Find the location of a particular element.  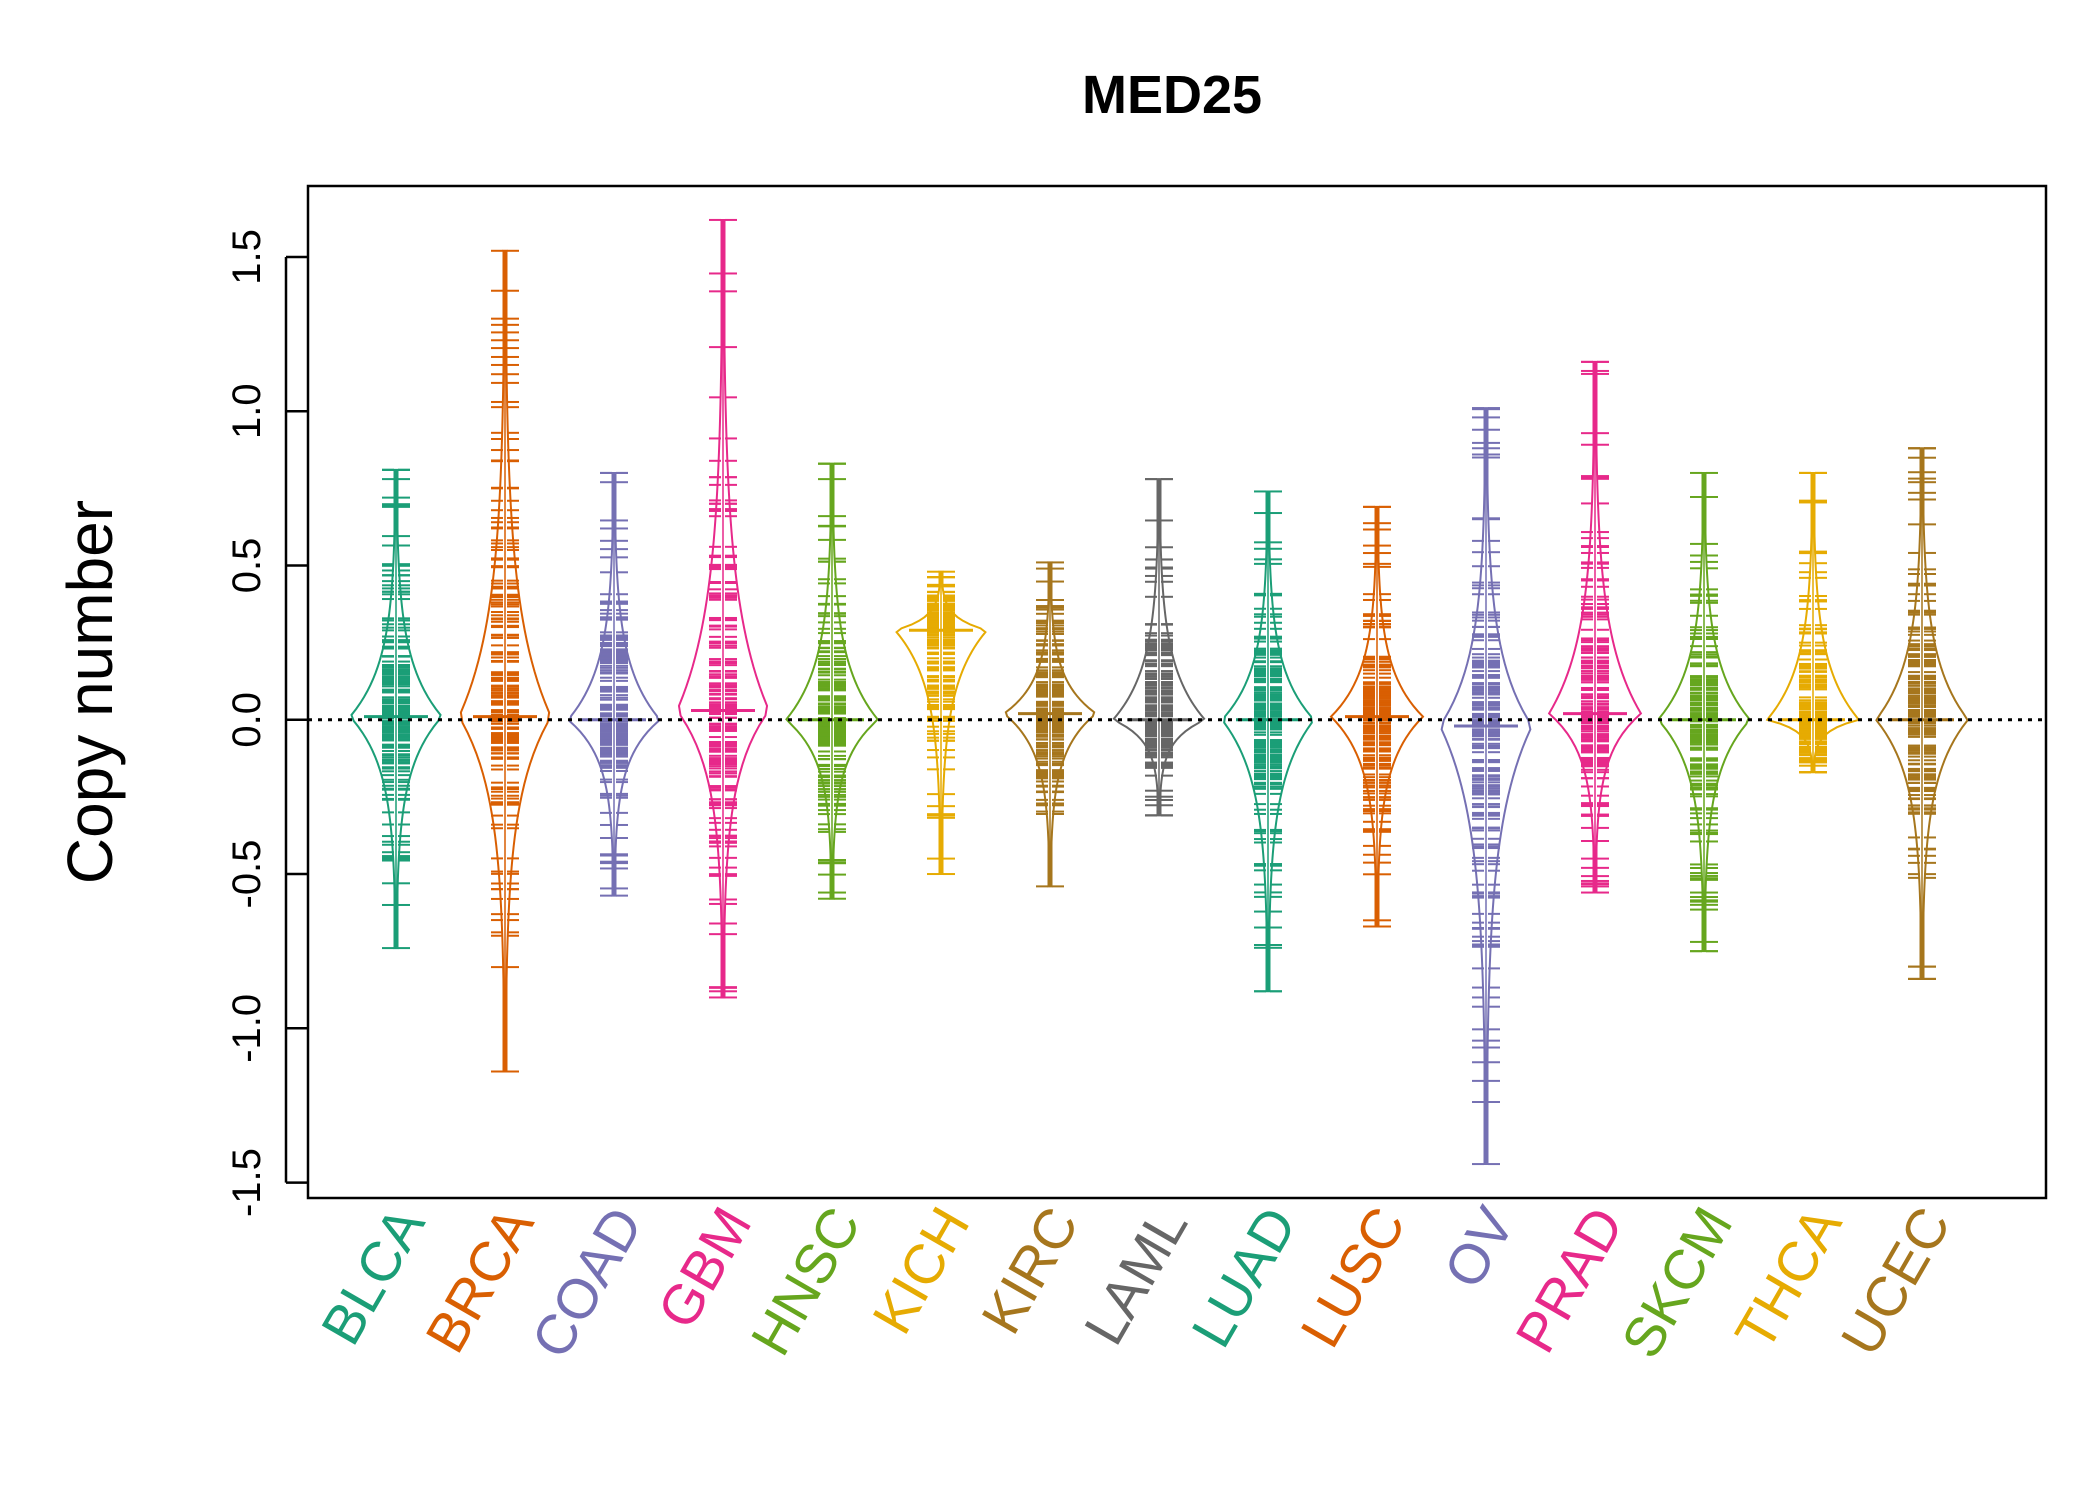

bean-GBM is located at coordinates (723, 608).